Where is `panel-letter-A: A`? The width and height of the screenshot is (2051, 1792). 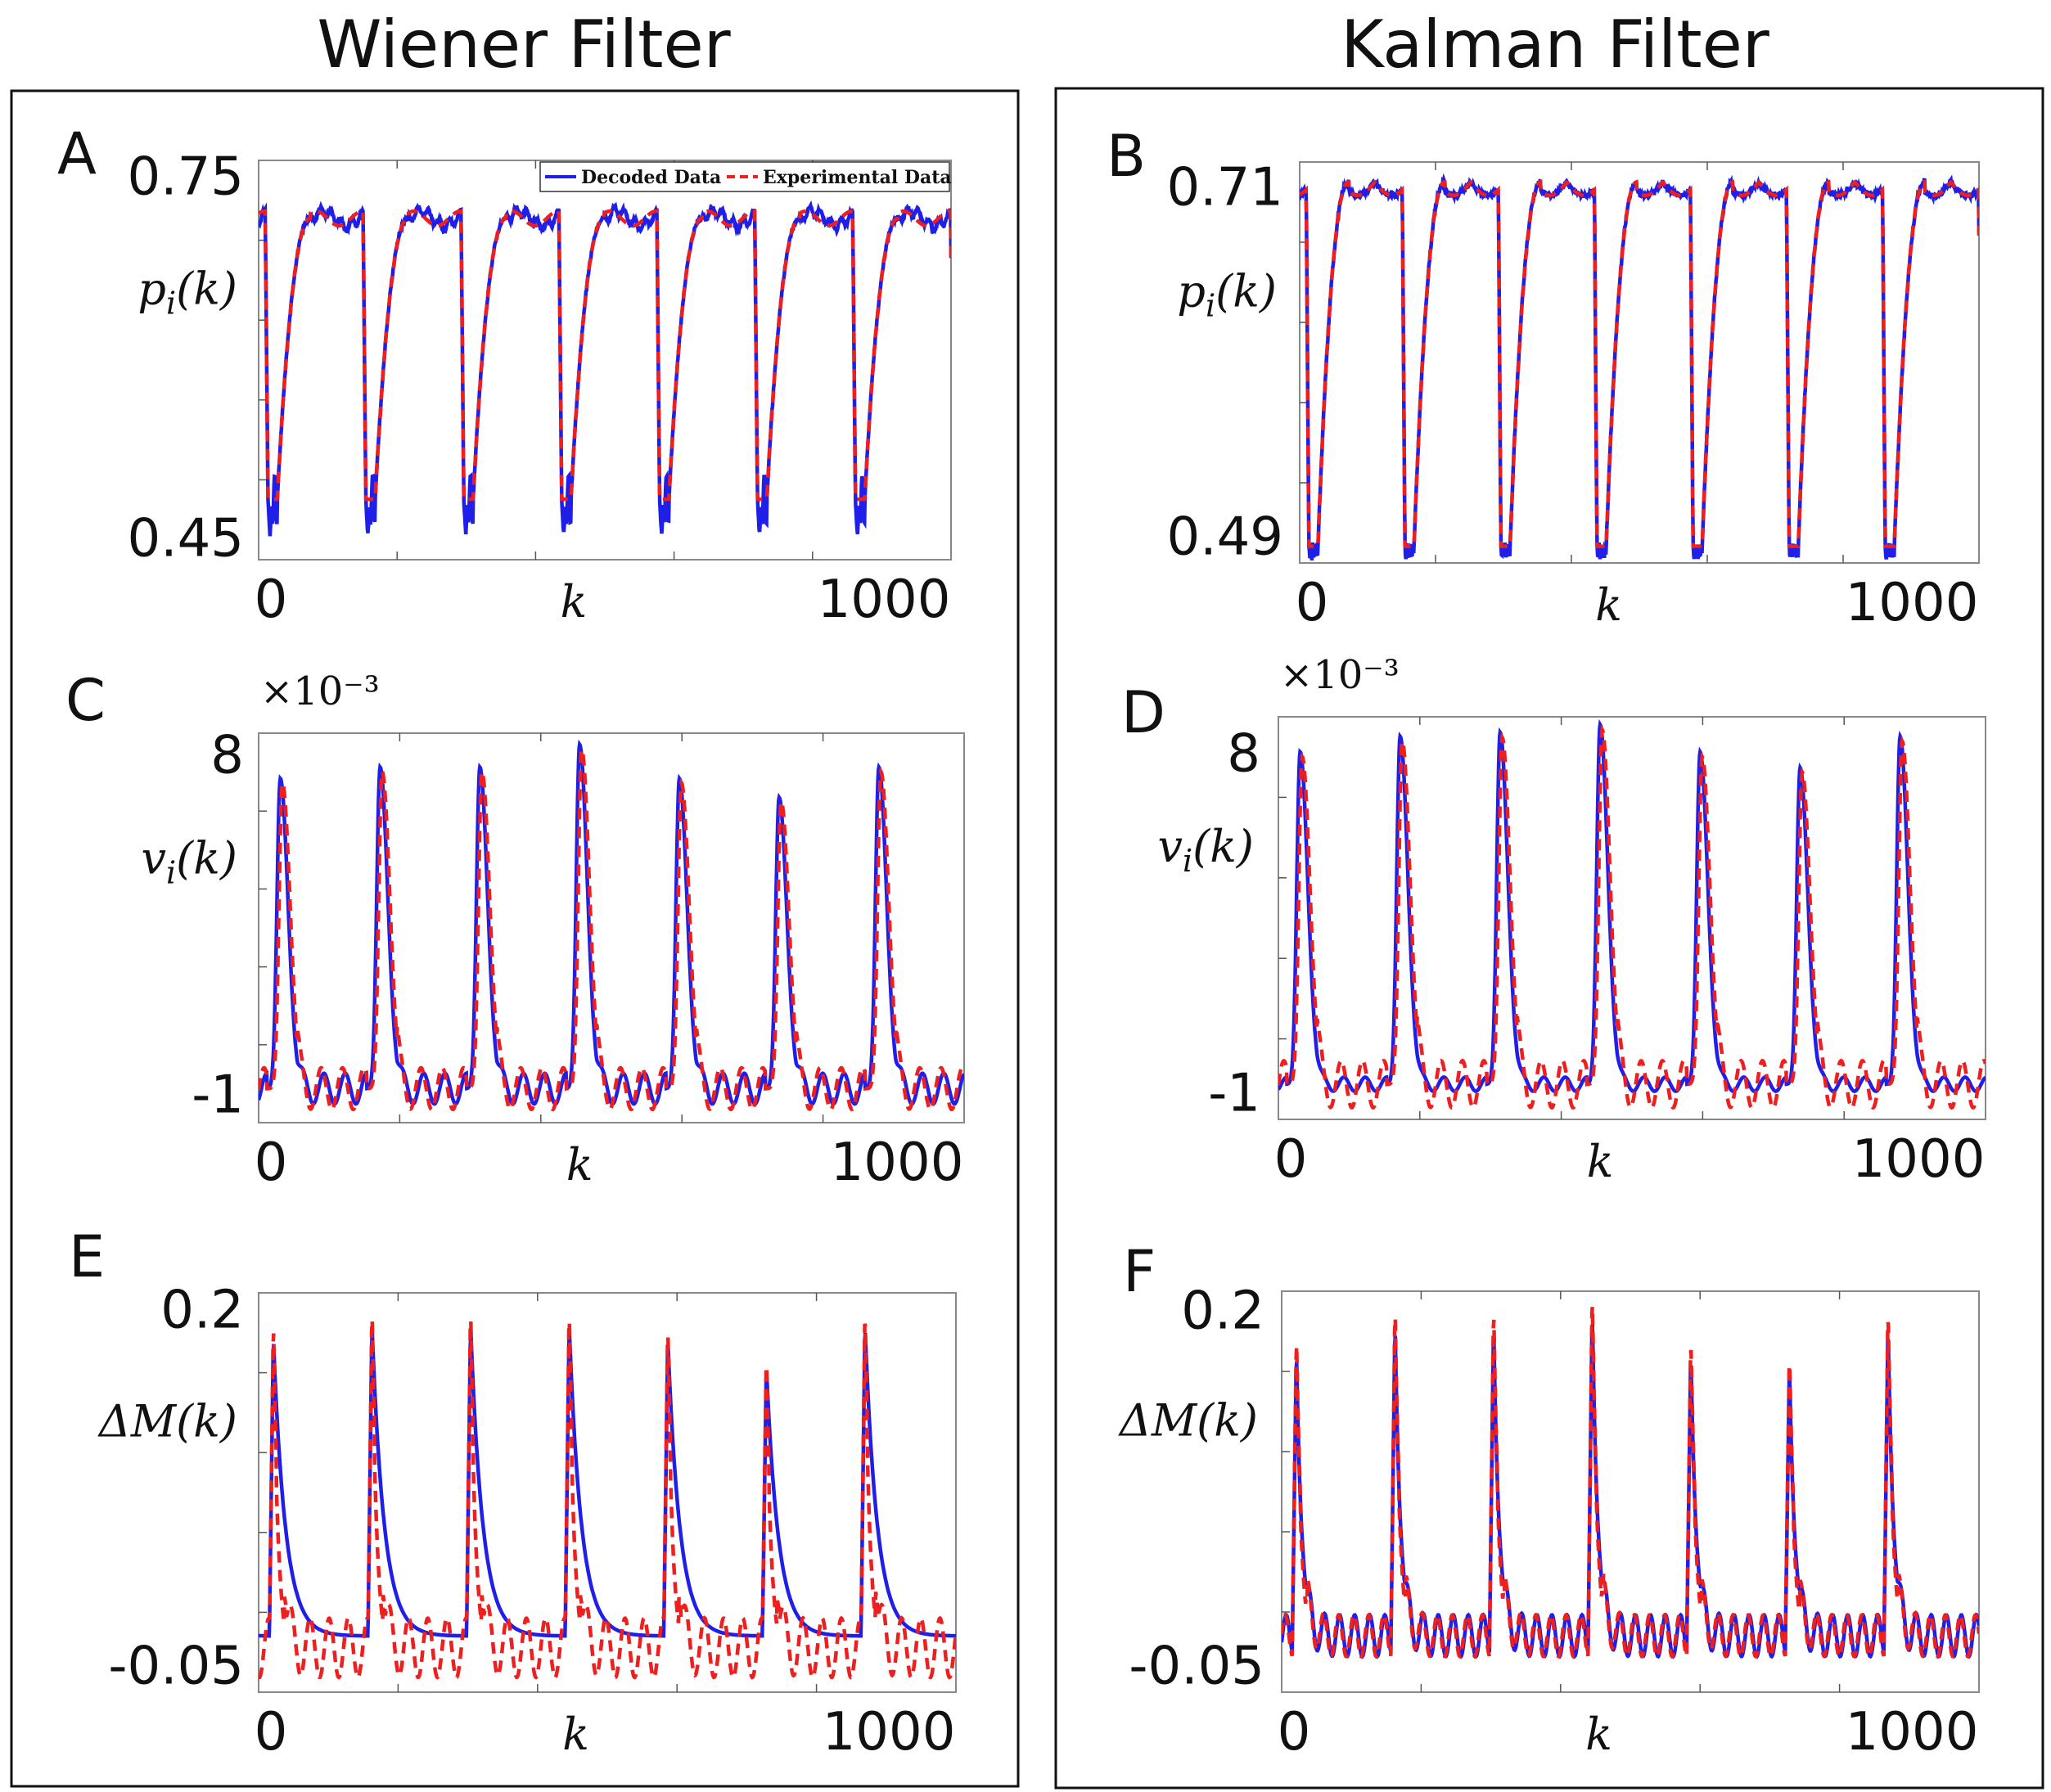
panel-letter-A: A is located at coordinates (77, 153).